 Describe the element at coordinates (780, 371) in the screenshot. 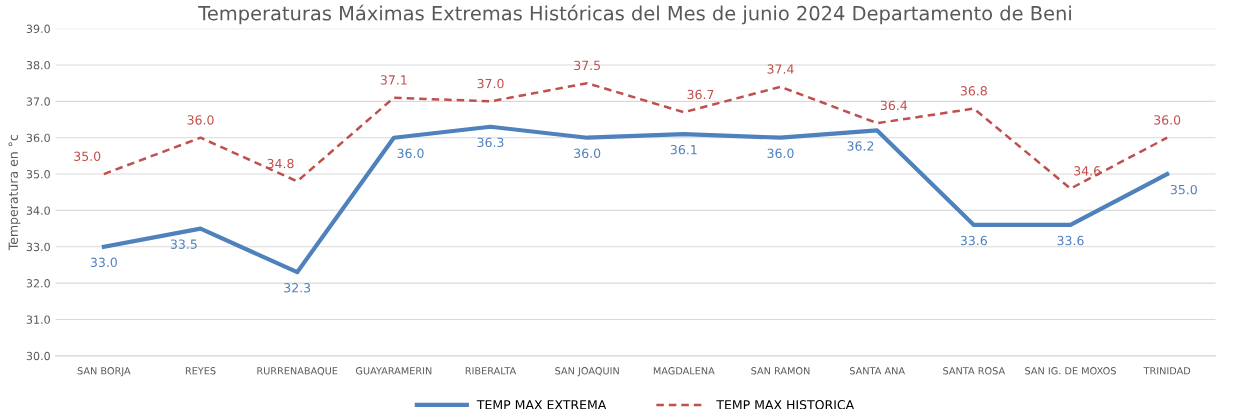

I see `x-tick-label: SAN RAMON` at that location.